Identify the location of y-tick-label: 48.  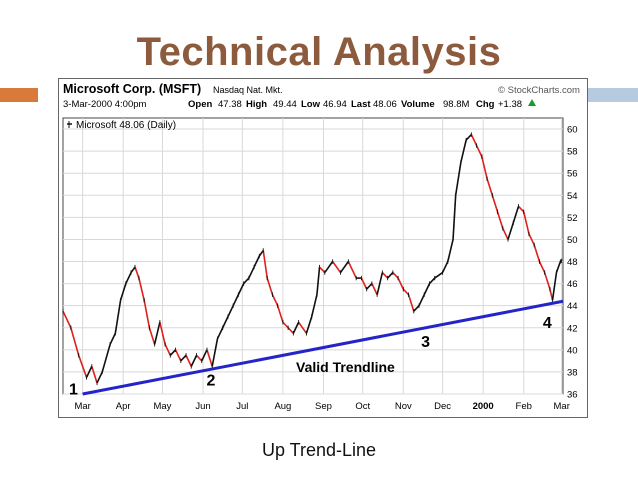
(572, 262).